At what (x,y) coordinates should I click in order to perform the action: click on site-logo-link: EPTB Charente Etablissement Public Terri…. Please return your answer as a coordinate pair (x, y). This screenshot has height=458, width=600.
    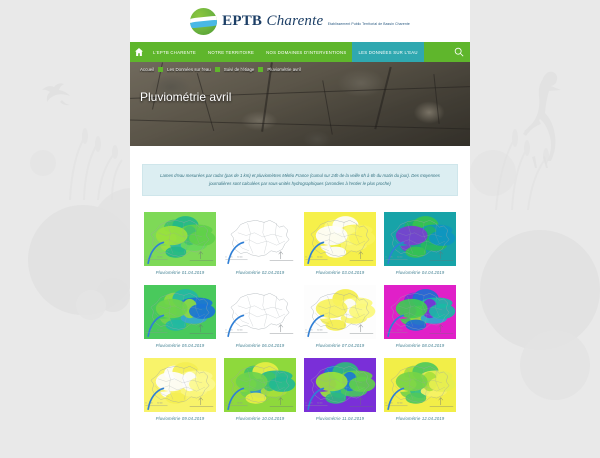
    Looking at the image, I should click on (300, 21).